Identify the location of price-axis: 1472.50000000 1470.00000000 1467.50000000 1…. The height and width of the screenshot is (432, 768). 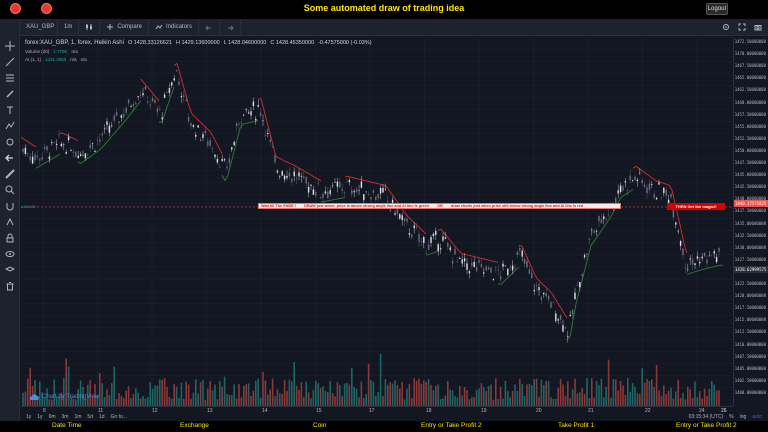
(750, 221).